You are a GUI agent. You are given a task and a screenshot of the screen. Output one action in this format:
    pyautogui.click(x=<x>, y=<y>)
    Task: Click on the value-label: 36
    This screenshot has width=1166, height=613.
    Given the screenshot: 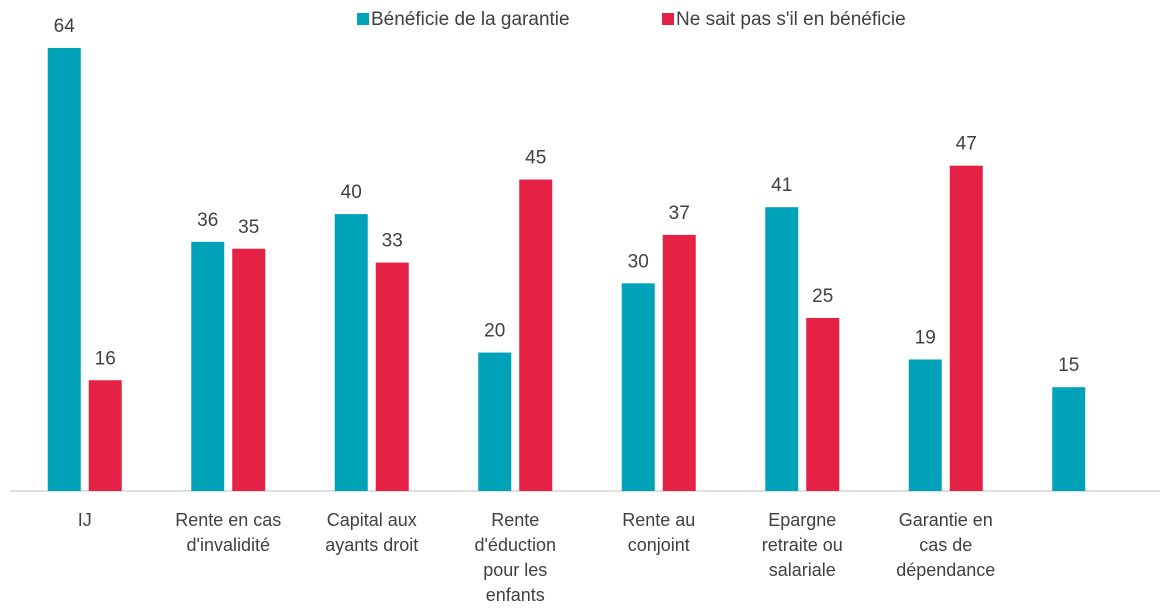 What is the action you would take?
    pyautogui.click(x=207, y=220)
    